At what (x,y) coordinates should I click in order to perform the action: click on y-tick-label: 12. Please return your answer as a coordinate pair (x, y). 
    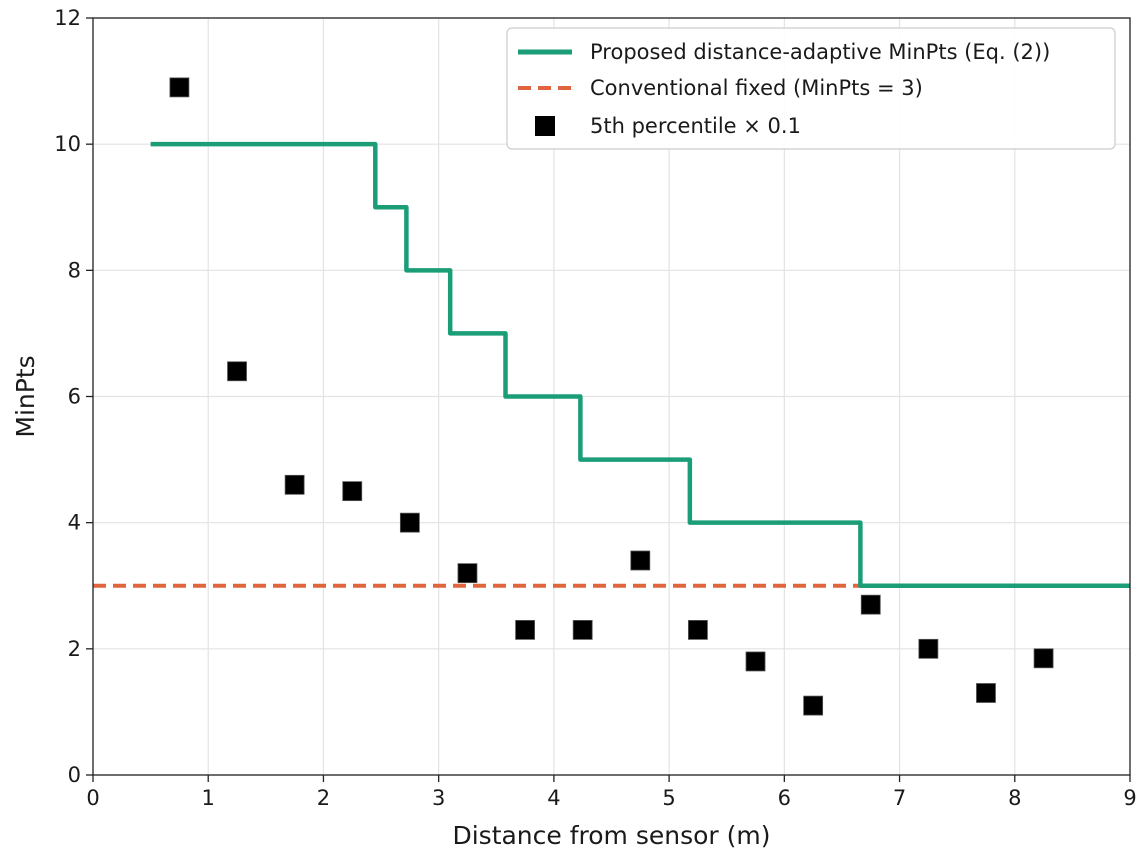
    Looking at the image, I should click on (67, 18).